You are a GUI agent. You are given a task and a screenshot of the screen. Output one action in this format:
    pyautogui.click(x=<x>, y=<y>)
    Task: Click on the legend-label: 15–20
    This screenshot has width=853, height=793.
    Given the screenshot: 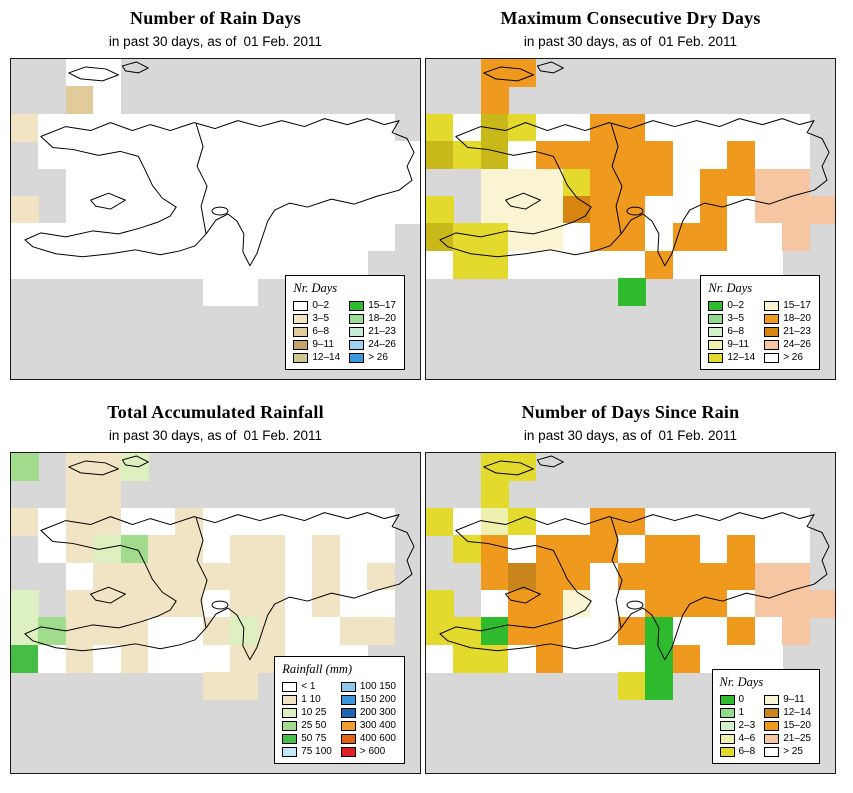 What is the action you would take?
    pyautogui.click(x=797, y=725)
    